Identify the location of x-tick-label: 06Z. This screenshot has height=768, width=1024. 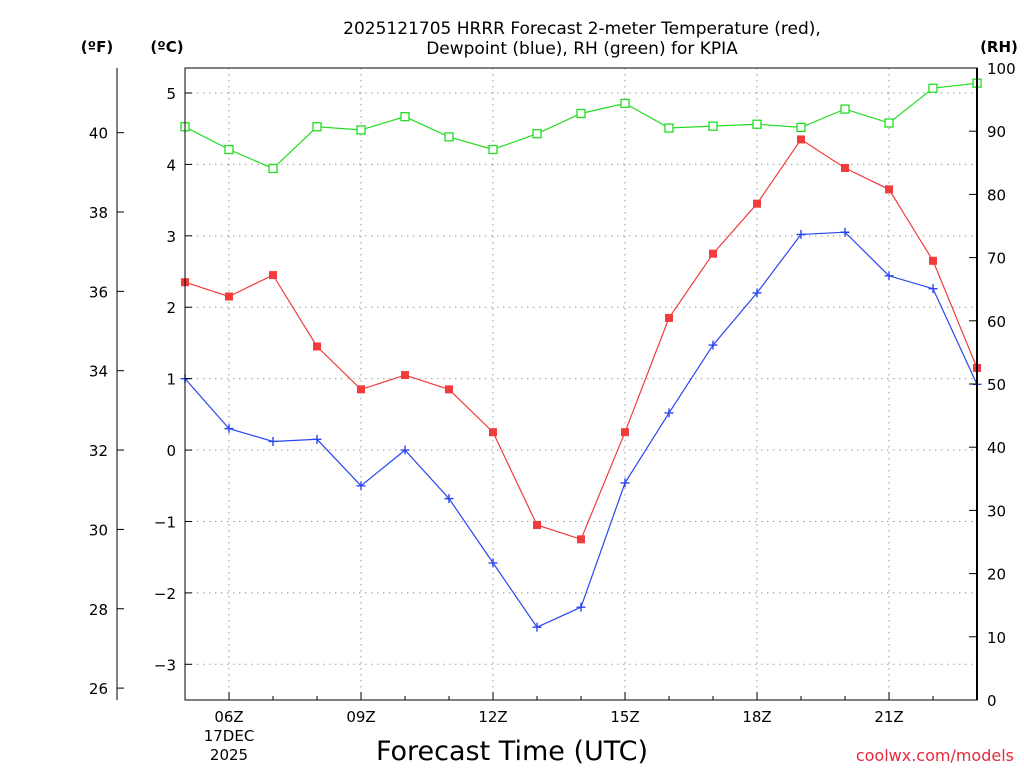
(228, 717).